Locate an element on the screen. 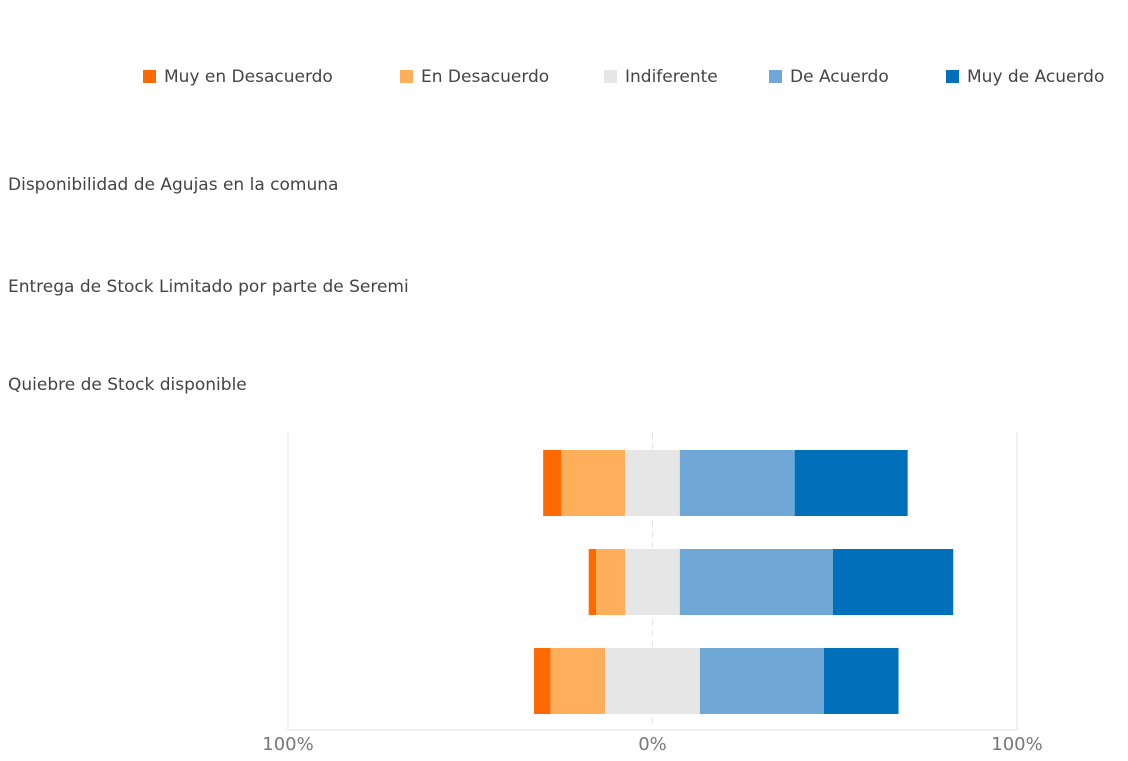 Image resolution: width=1128 pixels, height=761 pixels. category-label: Quiebre de Stock disponible is located at coordinates (127, 385).